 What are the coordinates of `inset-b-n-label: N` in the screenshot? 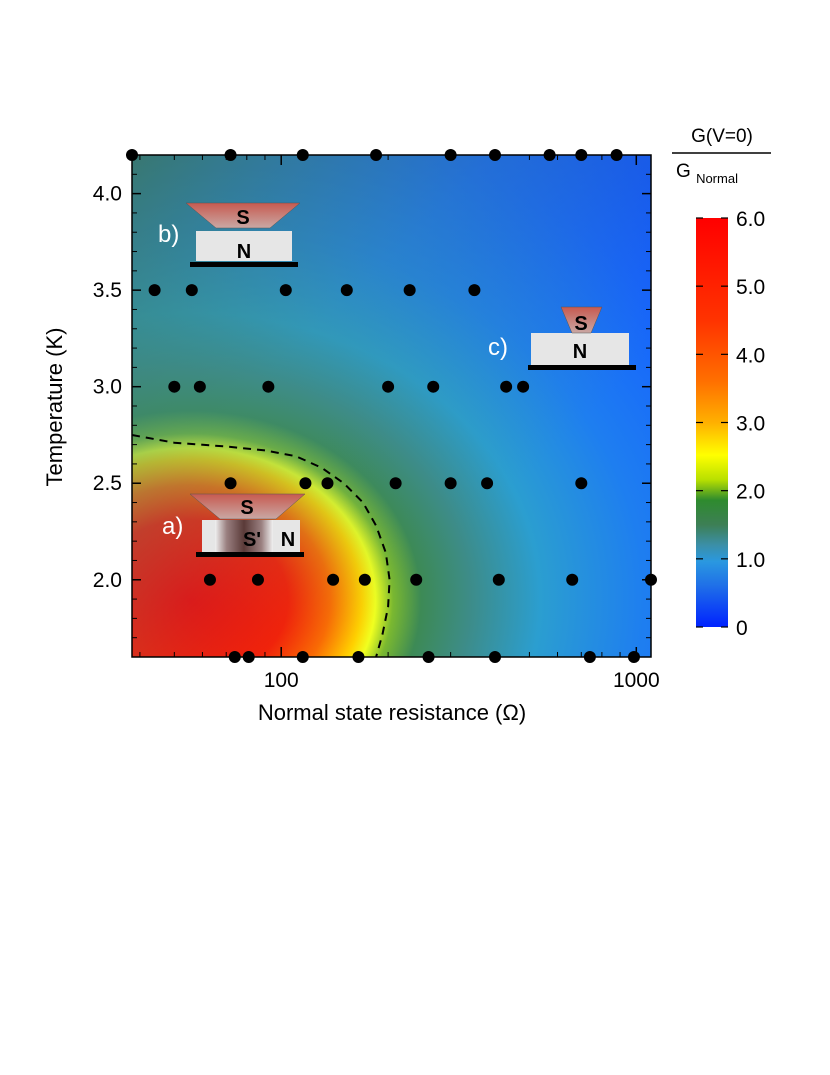 It's located at (244, 252).